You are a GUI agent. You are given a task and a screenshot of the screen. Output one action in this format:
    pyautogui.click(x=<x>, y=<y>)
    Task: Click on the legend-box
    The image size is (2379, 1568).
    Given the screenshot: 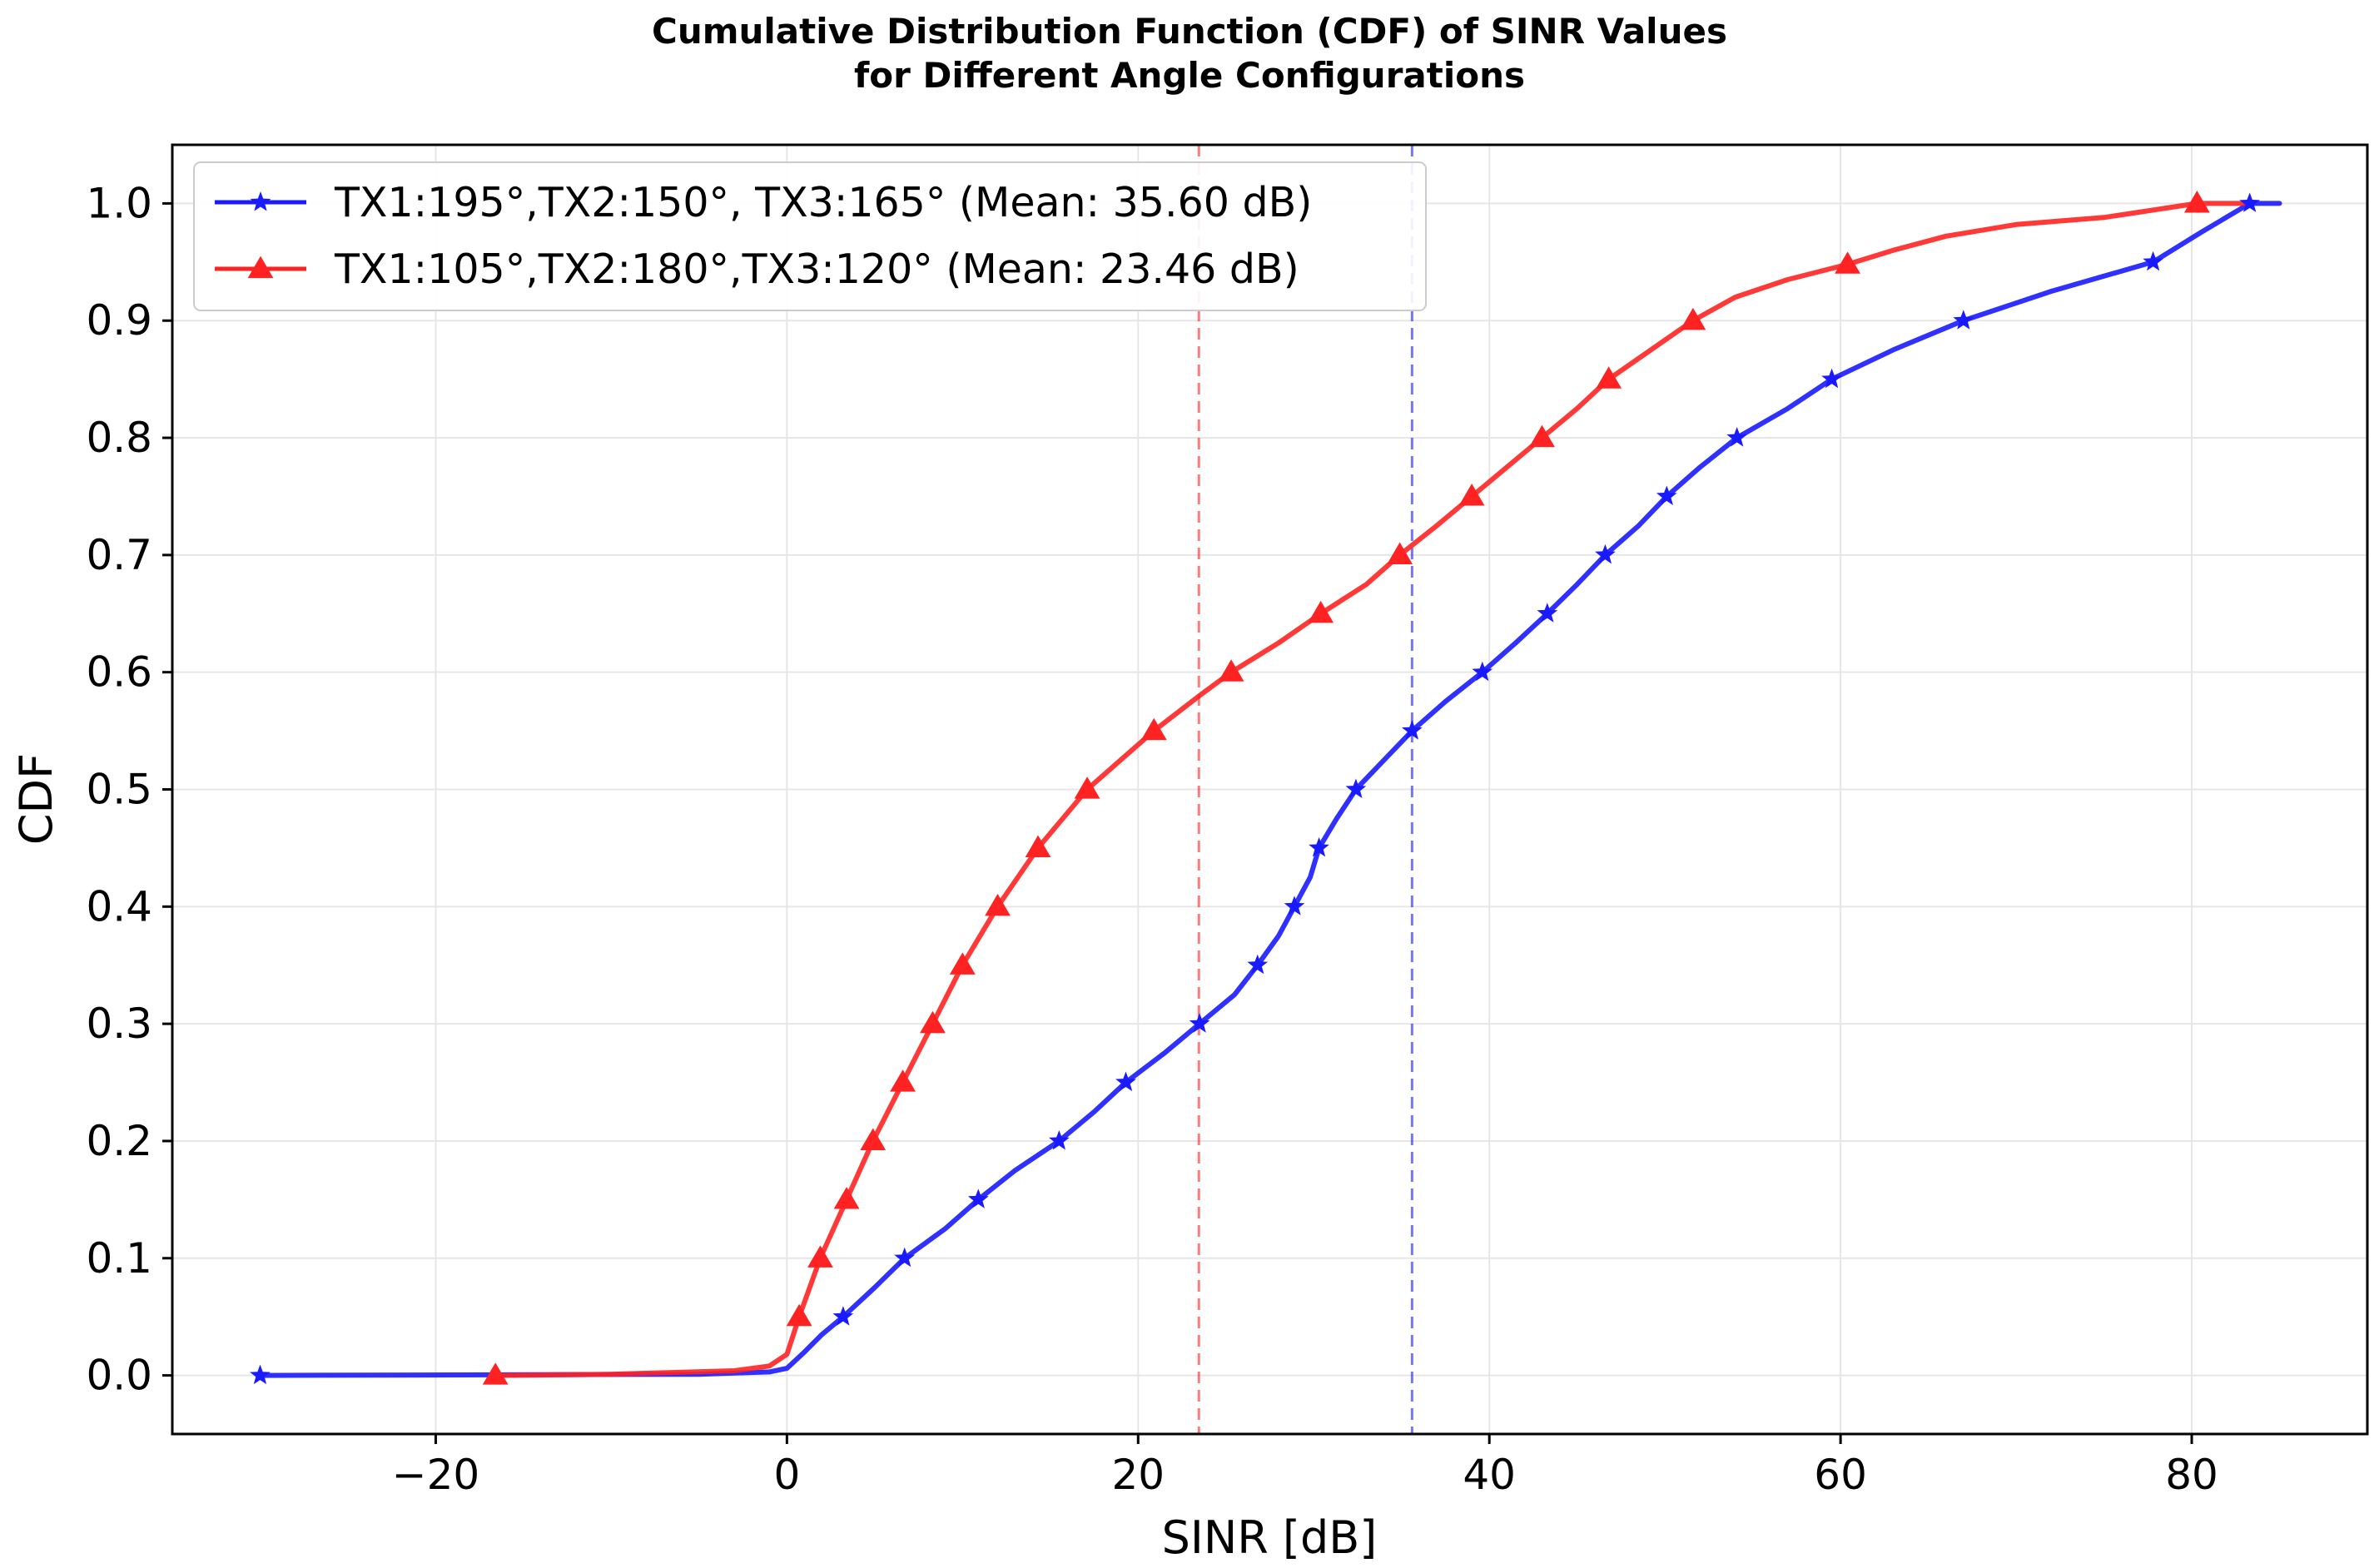 What is the action you would take?
    pyautogui.click(x=810, y=236)
    